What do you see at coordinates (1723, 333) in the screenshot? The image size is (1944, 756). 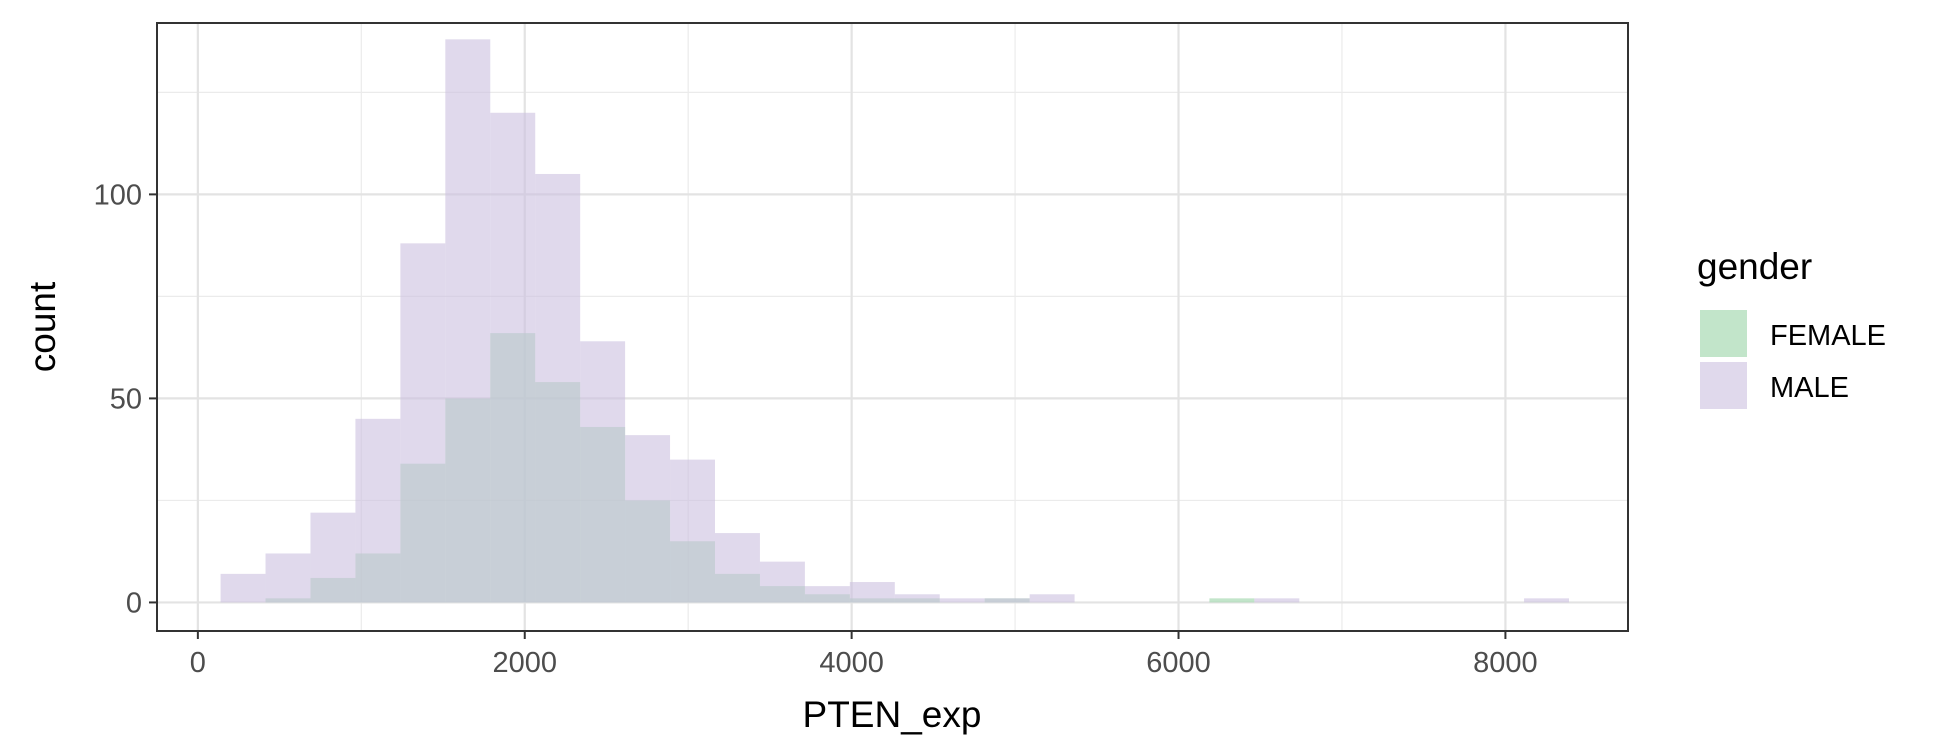 I see `legend-key-female` at bounding box center [1723, 333].